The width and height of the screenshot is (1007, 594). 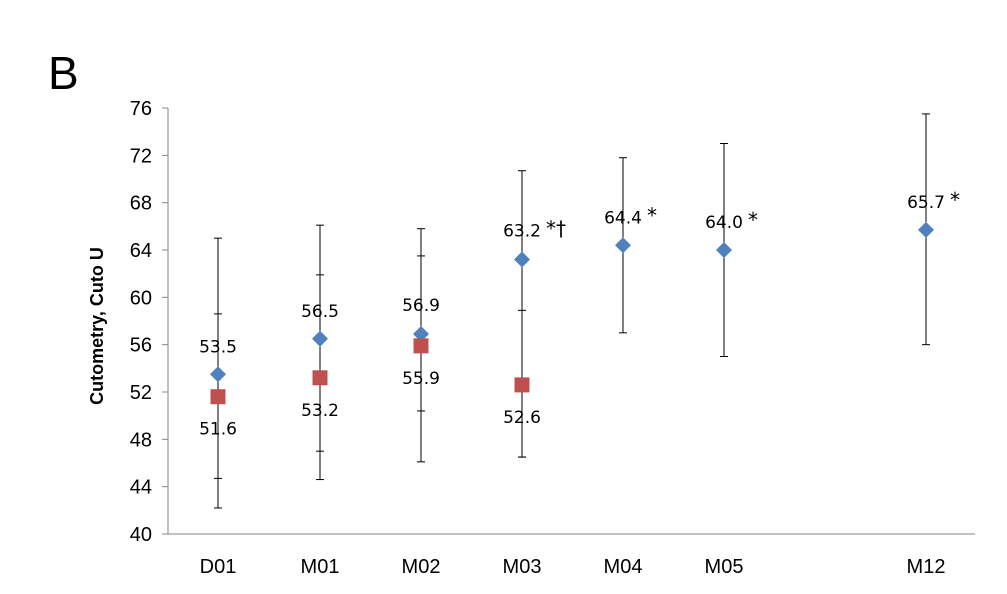 I want to click on data-label: 53.2, so click(x=320, y=411).